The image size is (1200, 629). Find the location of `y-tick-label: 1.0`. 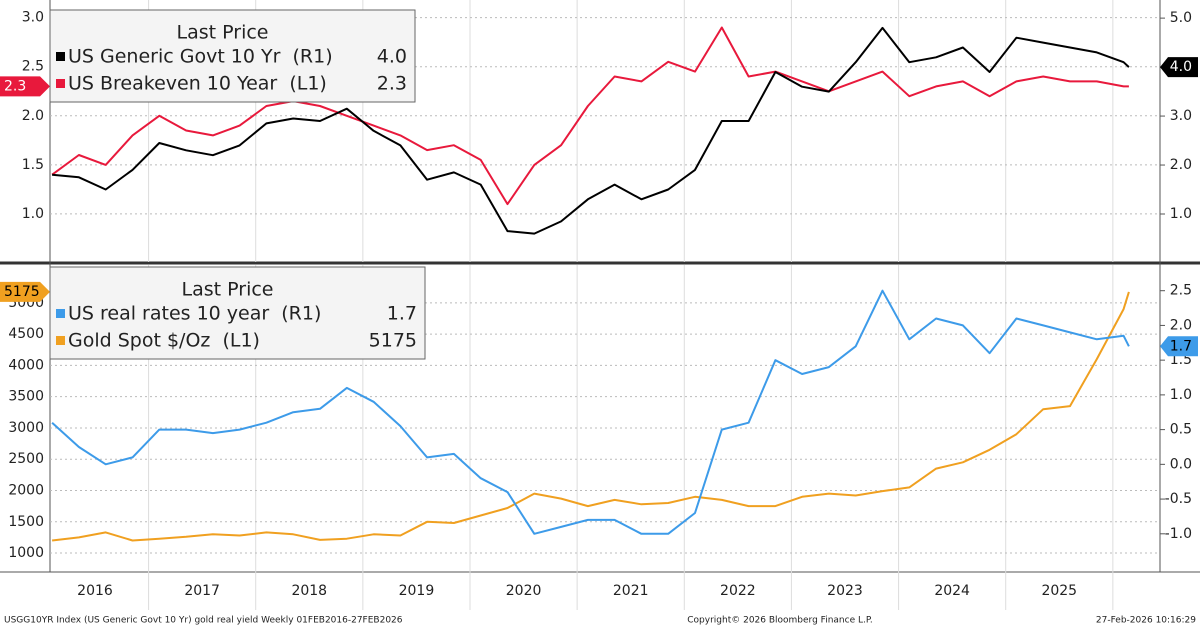

y-tick-label: 1.0 is located at coordinates (33, 214).